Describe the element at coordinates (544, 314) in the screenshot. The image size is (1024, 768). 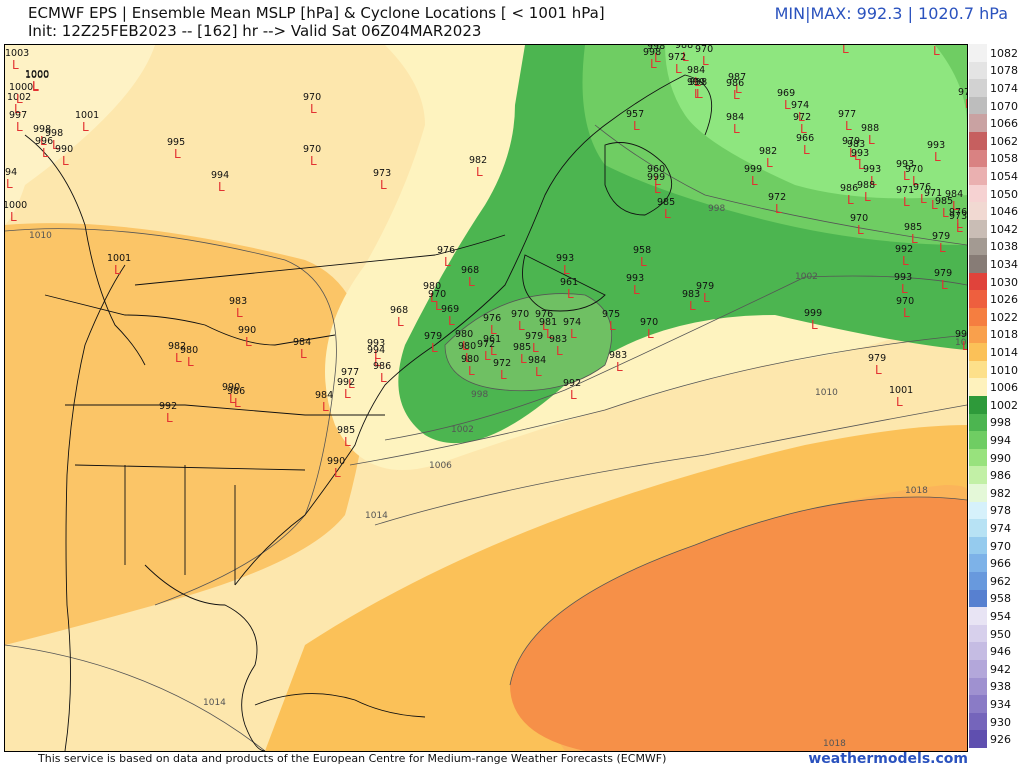
I see `cyclone-pressure-label: 976` at that location.